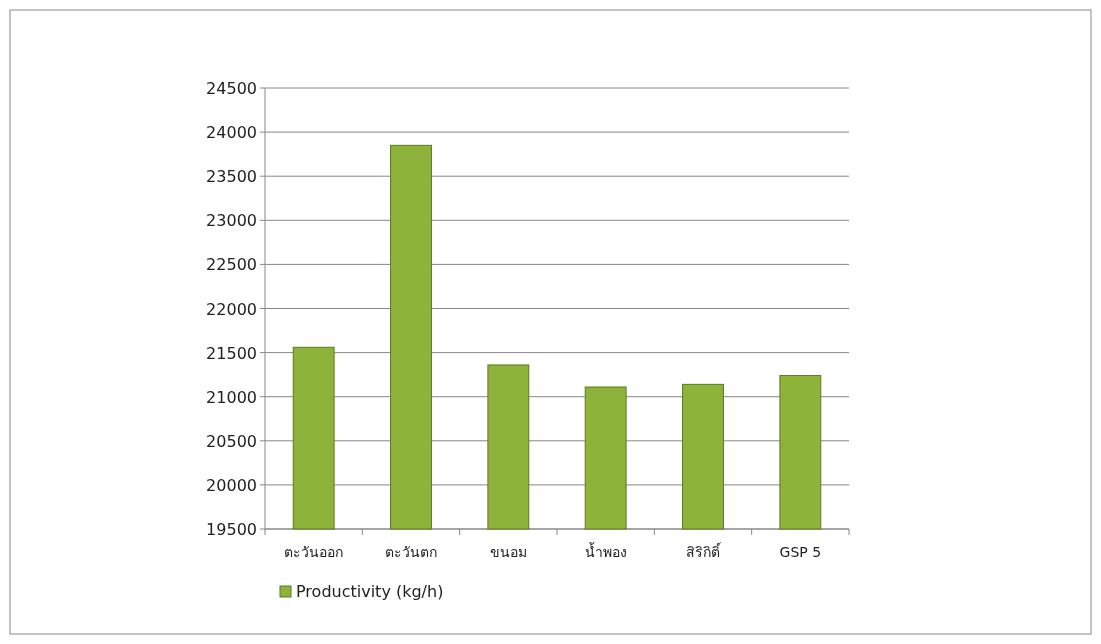 The height and width of the screenshot is (644, 1101). I want to click on x-tick-label: ขนอม, so click(508, 552).